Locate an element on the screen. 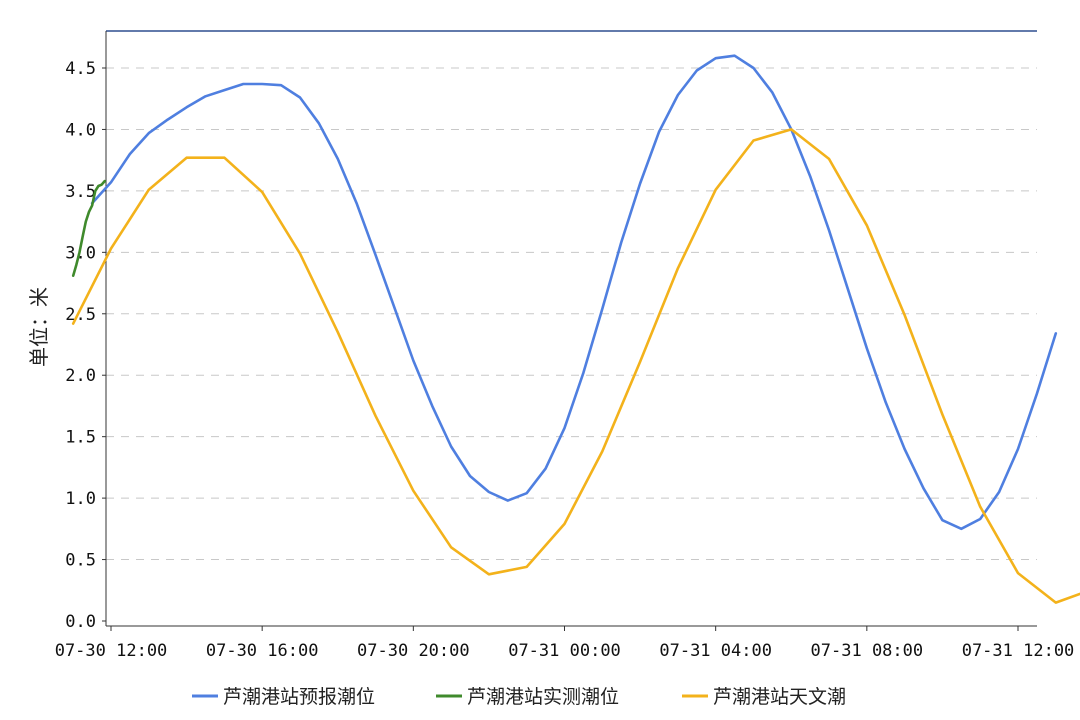 This screenshot has width=1080, height=720. y-tick-label: 2.5 is located at coordinates (80, 315).